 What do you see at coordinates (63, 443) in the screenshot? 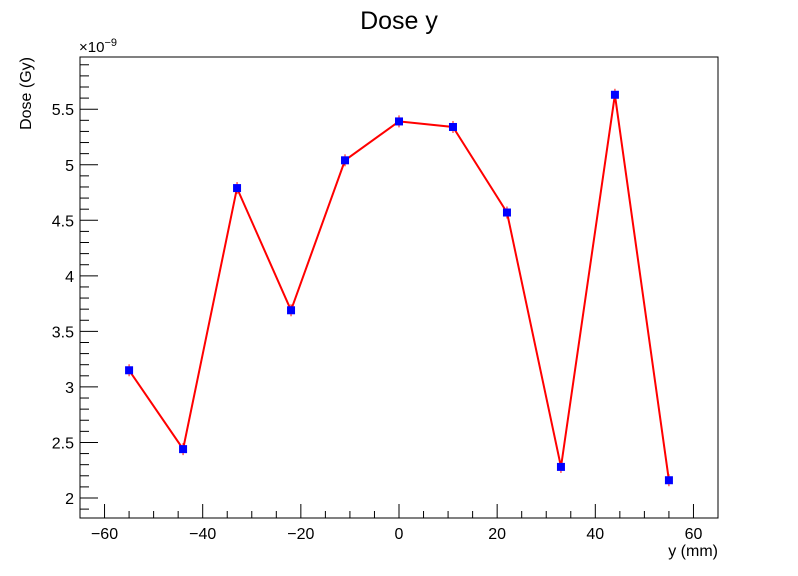
I see `y-tick-label: 2.5` at bounding box center [63, 443].